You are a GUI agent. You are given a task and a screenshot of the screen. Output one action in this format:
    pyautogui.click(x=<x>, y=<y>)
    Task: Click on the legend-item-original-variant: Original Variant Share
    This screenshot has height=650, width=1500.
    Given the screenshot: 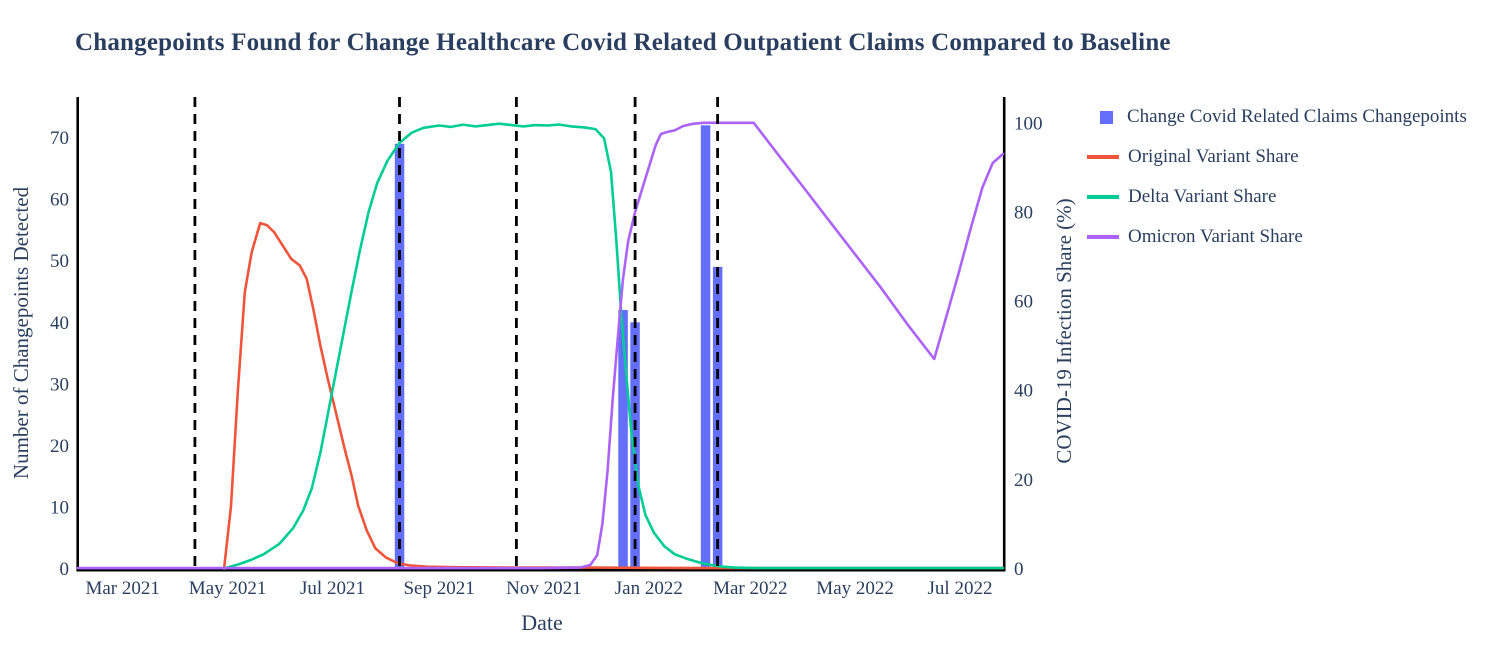 What is the action you would take?
    pyautogui.click(x=1276, y=157)
    